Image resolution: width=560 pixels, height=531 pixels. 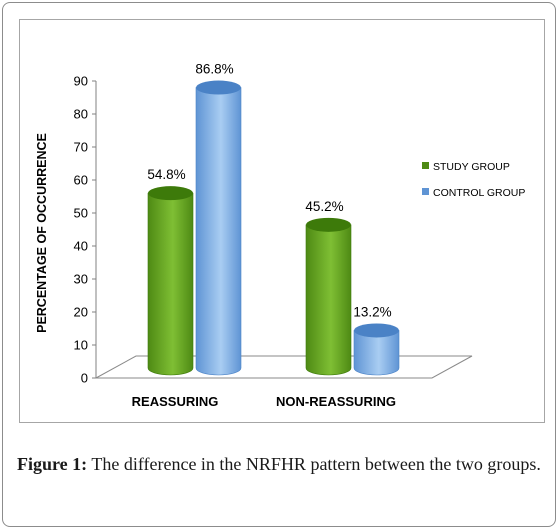 I want to click on legend-swatch-control, so click(x=425, y=191).